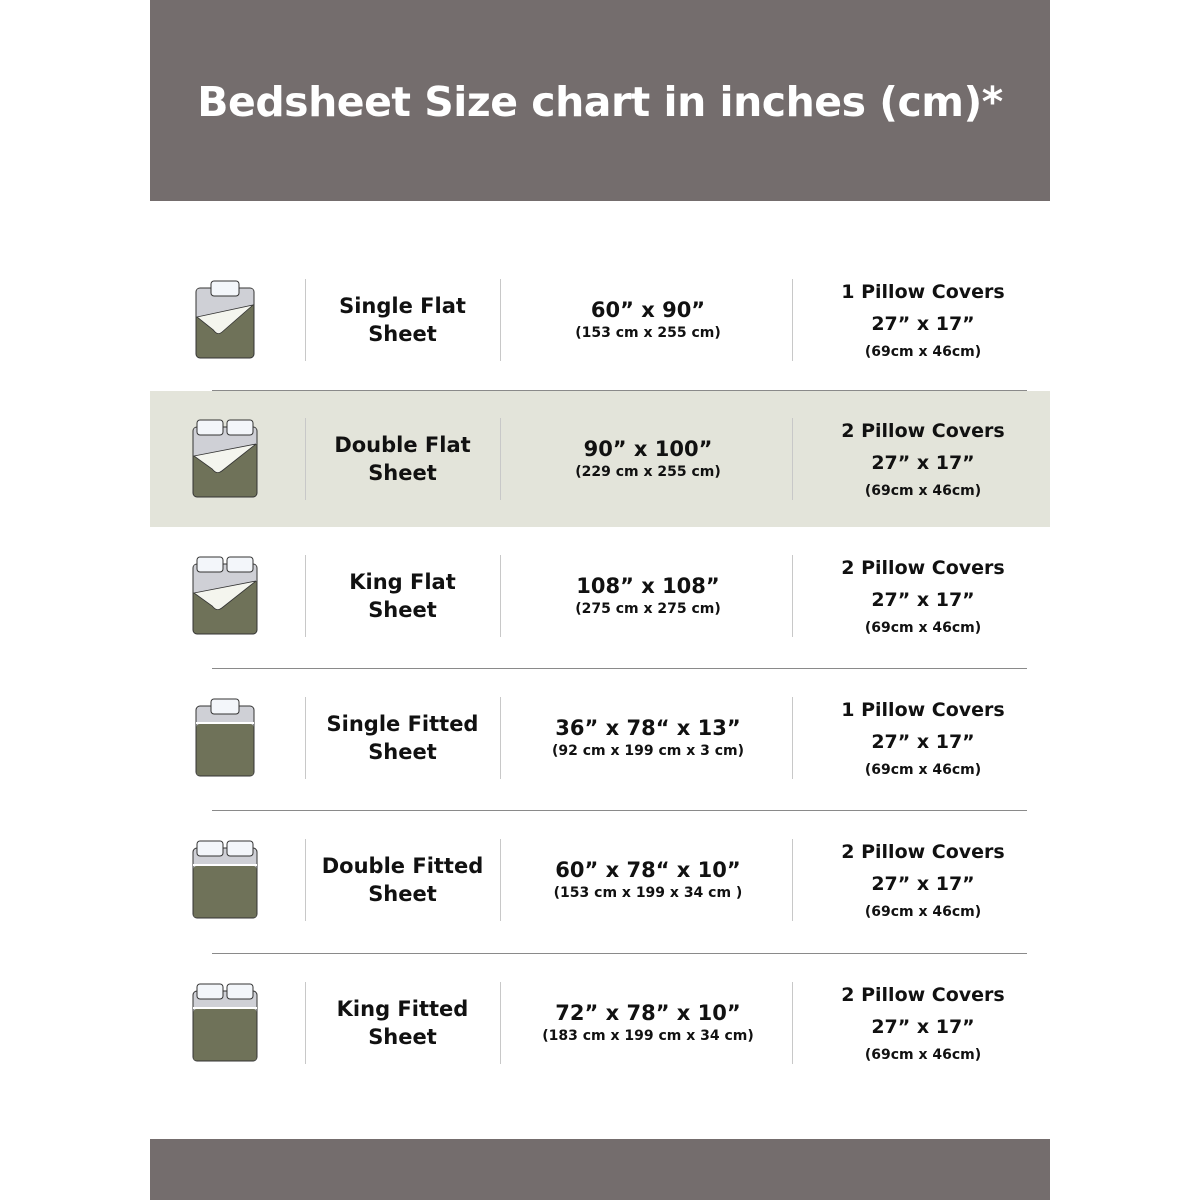 The height and width of the screenshot is (1200, 1200). What do you see at coordinates (225, 458) in the screenshot?
I see `double-flat-bed-icon` at bounding box center [225, 458].